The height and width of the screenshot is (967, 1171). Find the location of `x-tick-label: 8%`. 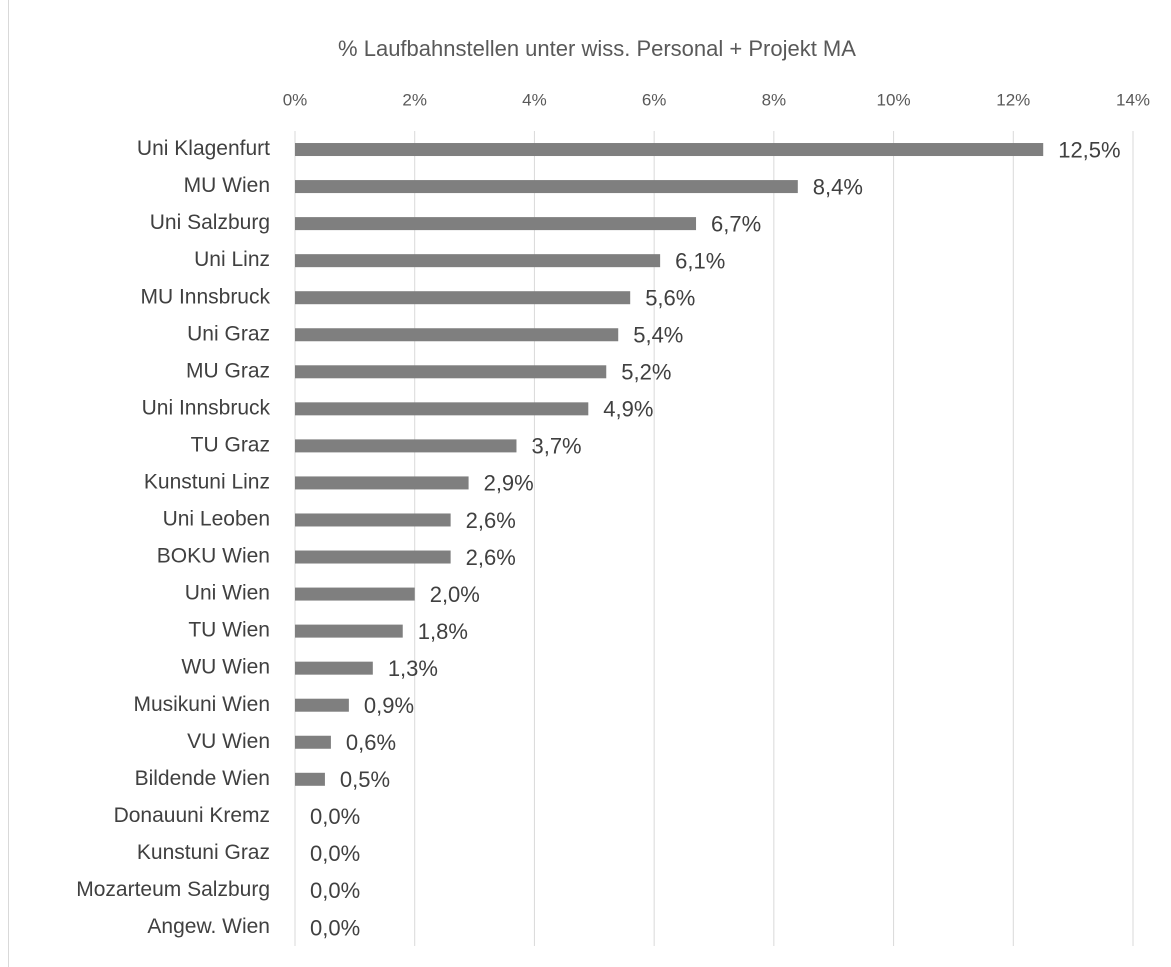

x-tick-label: 8% is located at coordinates (774, 99).